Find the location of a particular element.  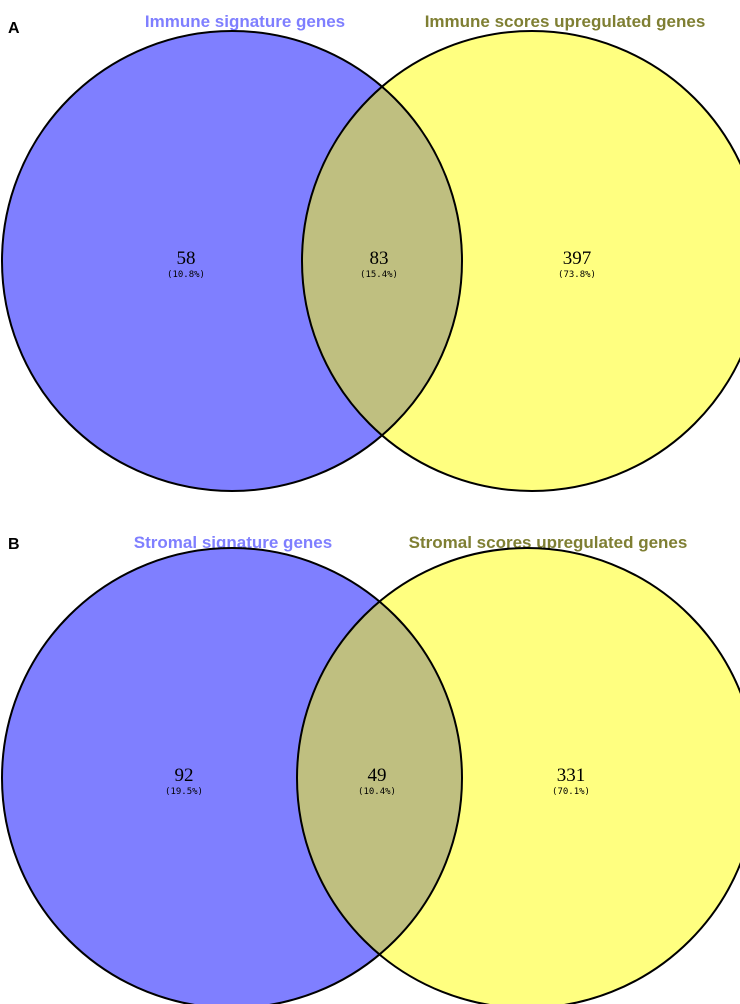

right-set-title-a: Immune scores upregulated genes is located at coordinates (565, 21).